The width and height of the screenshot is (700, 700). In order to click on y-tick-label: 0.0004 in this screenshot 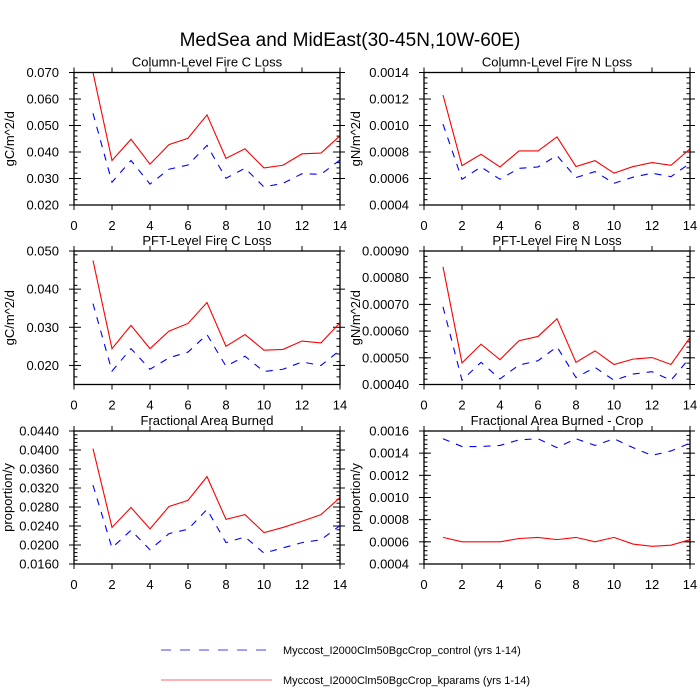, I will do `click(389, 205)`.